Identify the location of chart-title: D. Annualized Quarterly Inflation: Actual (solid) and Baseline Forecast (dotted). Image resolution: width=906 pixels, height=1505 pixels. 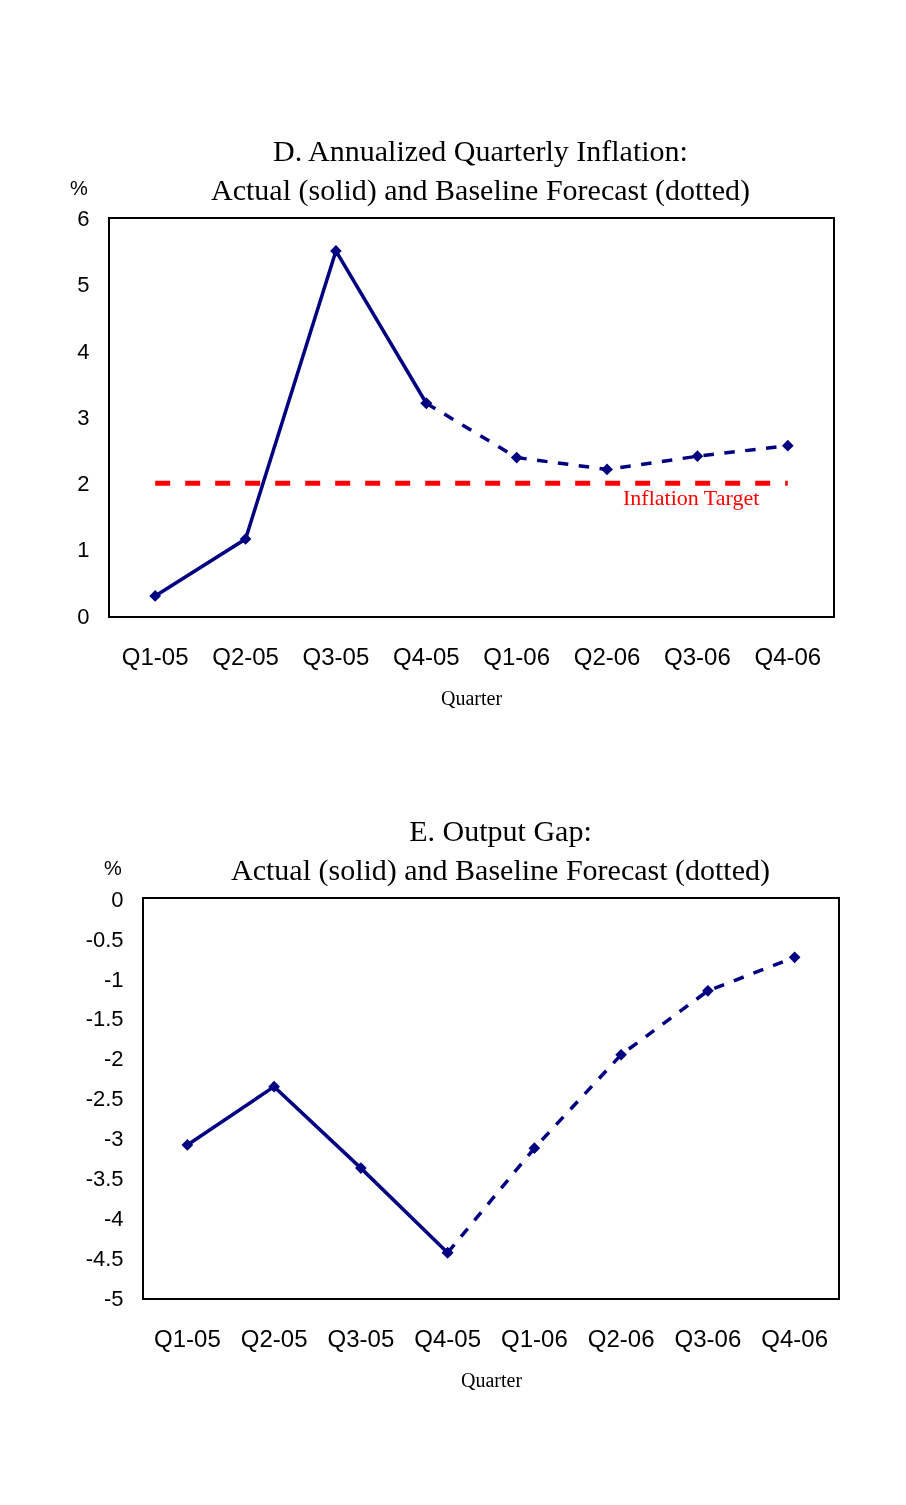
(481, 170).